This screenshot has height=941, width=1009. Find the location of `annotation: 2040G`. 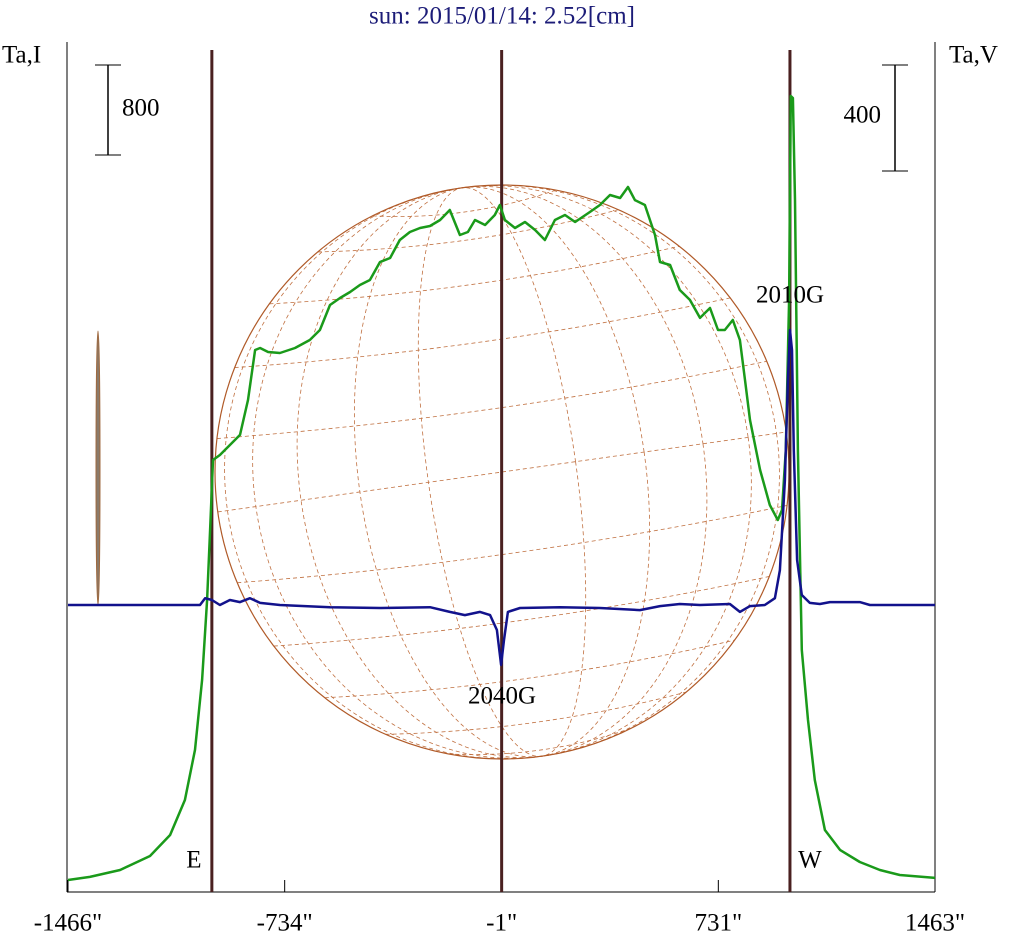

annotation: 2040G is located at coordinates (502, 696).